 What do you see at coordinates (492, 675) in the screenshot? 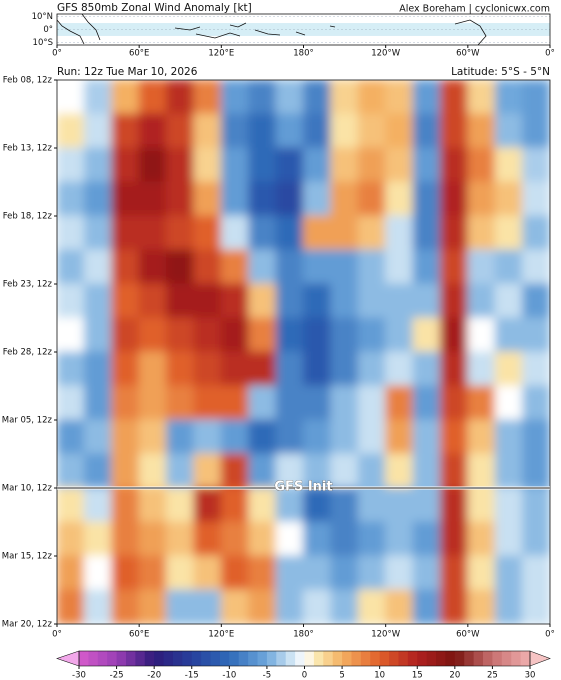
I see `colorbar-tick-label: 25` at bounding box center [492, 675].